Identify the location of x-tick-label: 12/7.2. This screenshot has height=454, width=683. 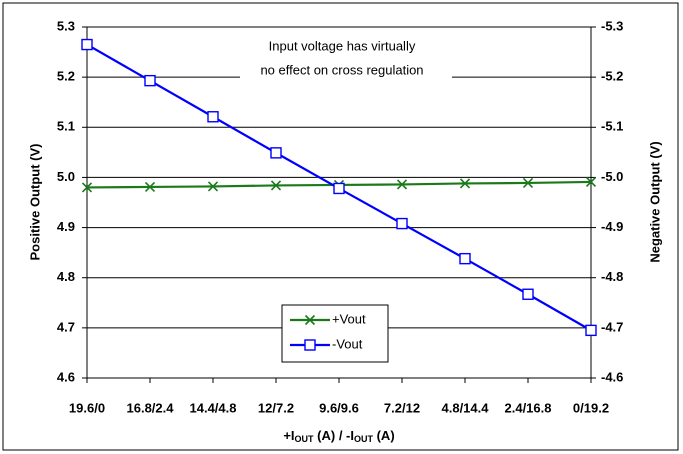
(276, 407).